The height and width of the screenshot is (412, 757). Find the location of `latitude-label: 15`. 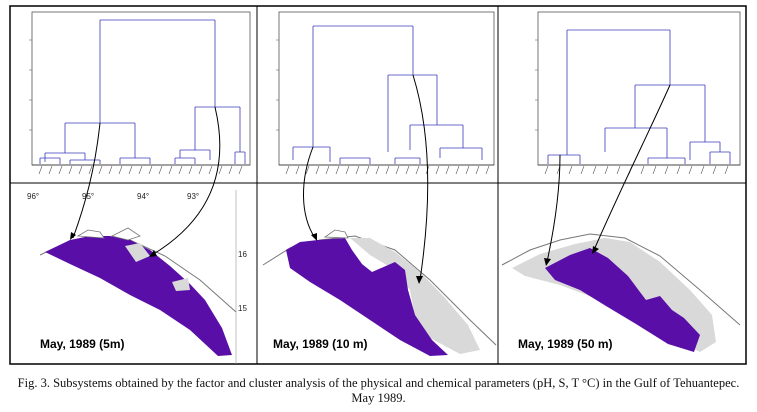

latitude-label: 15 is located at coordinates (242, 308).